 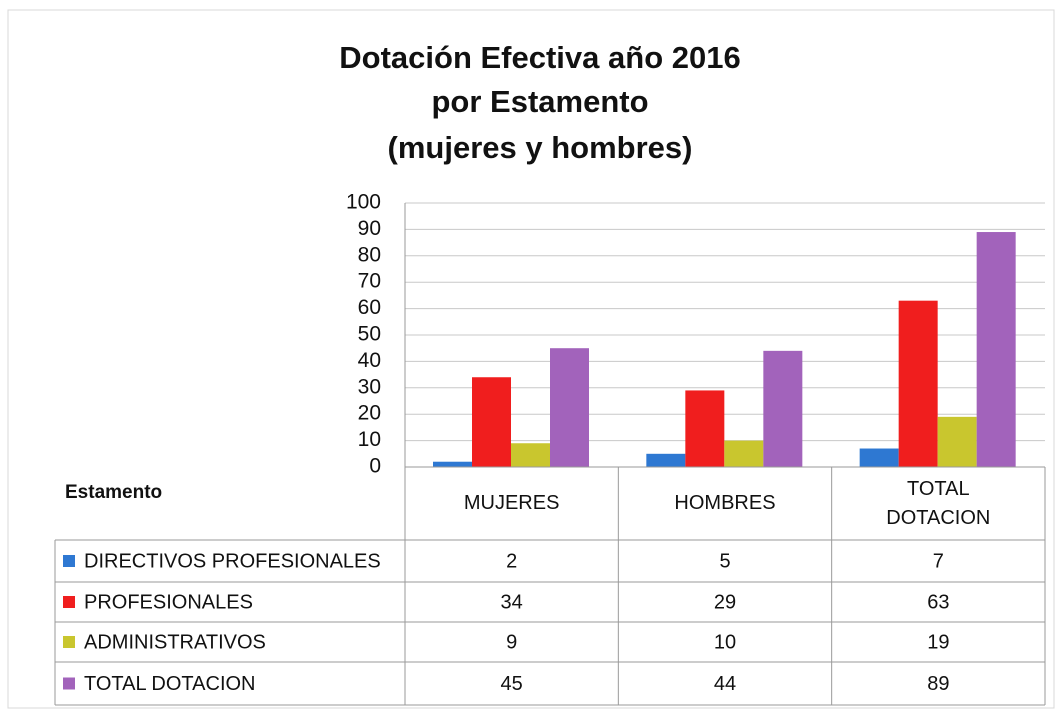 I want to click on table-cell: 5, so click(x=724, y=561).